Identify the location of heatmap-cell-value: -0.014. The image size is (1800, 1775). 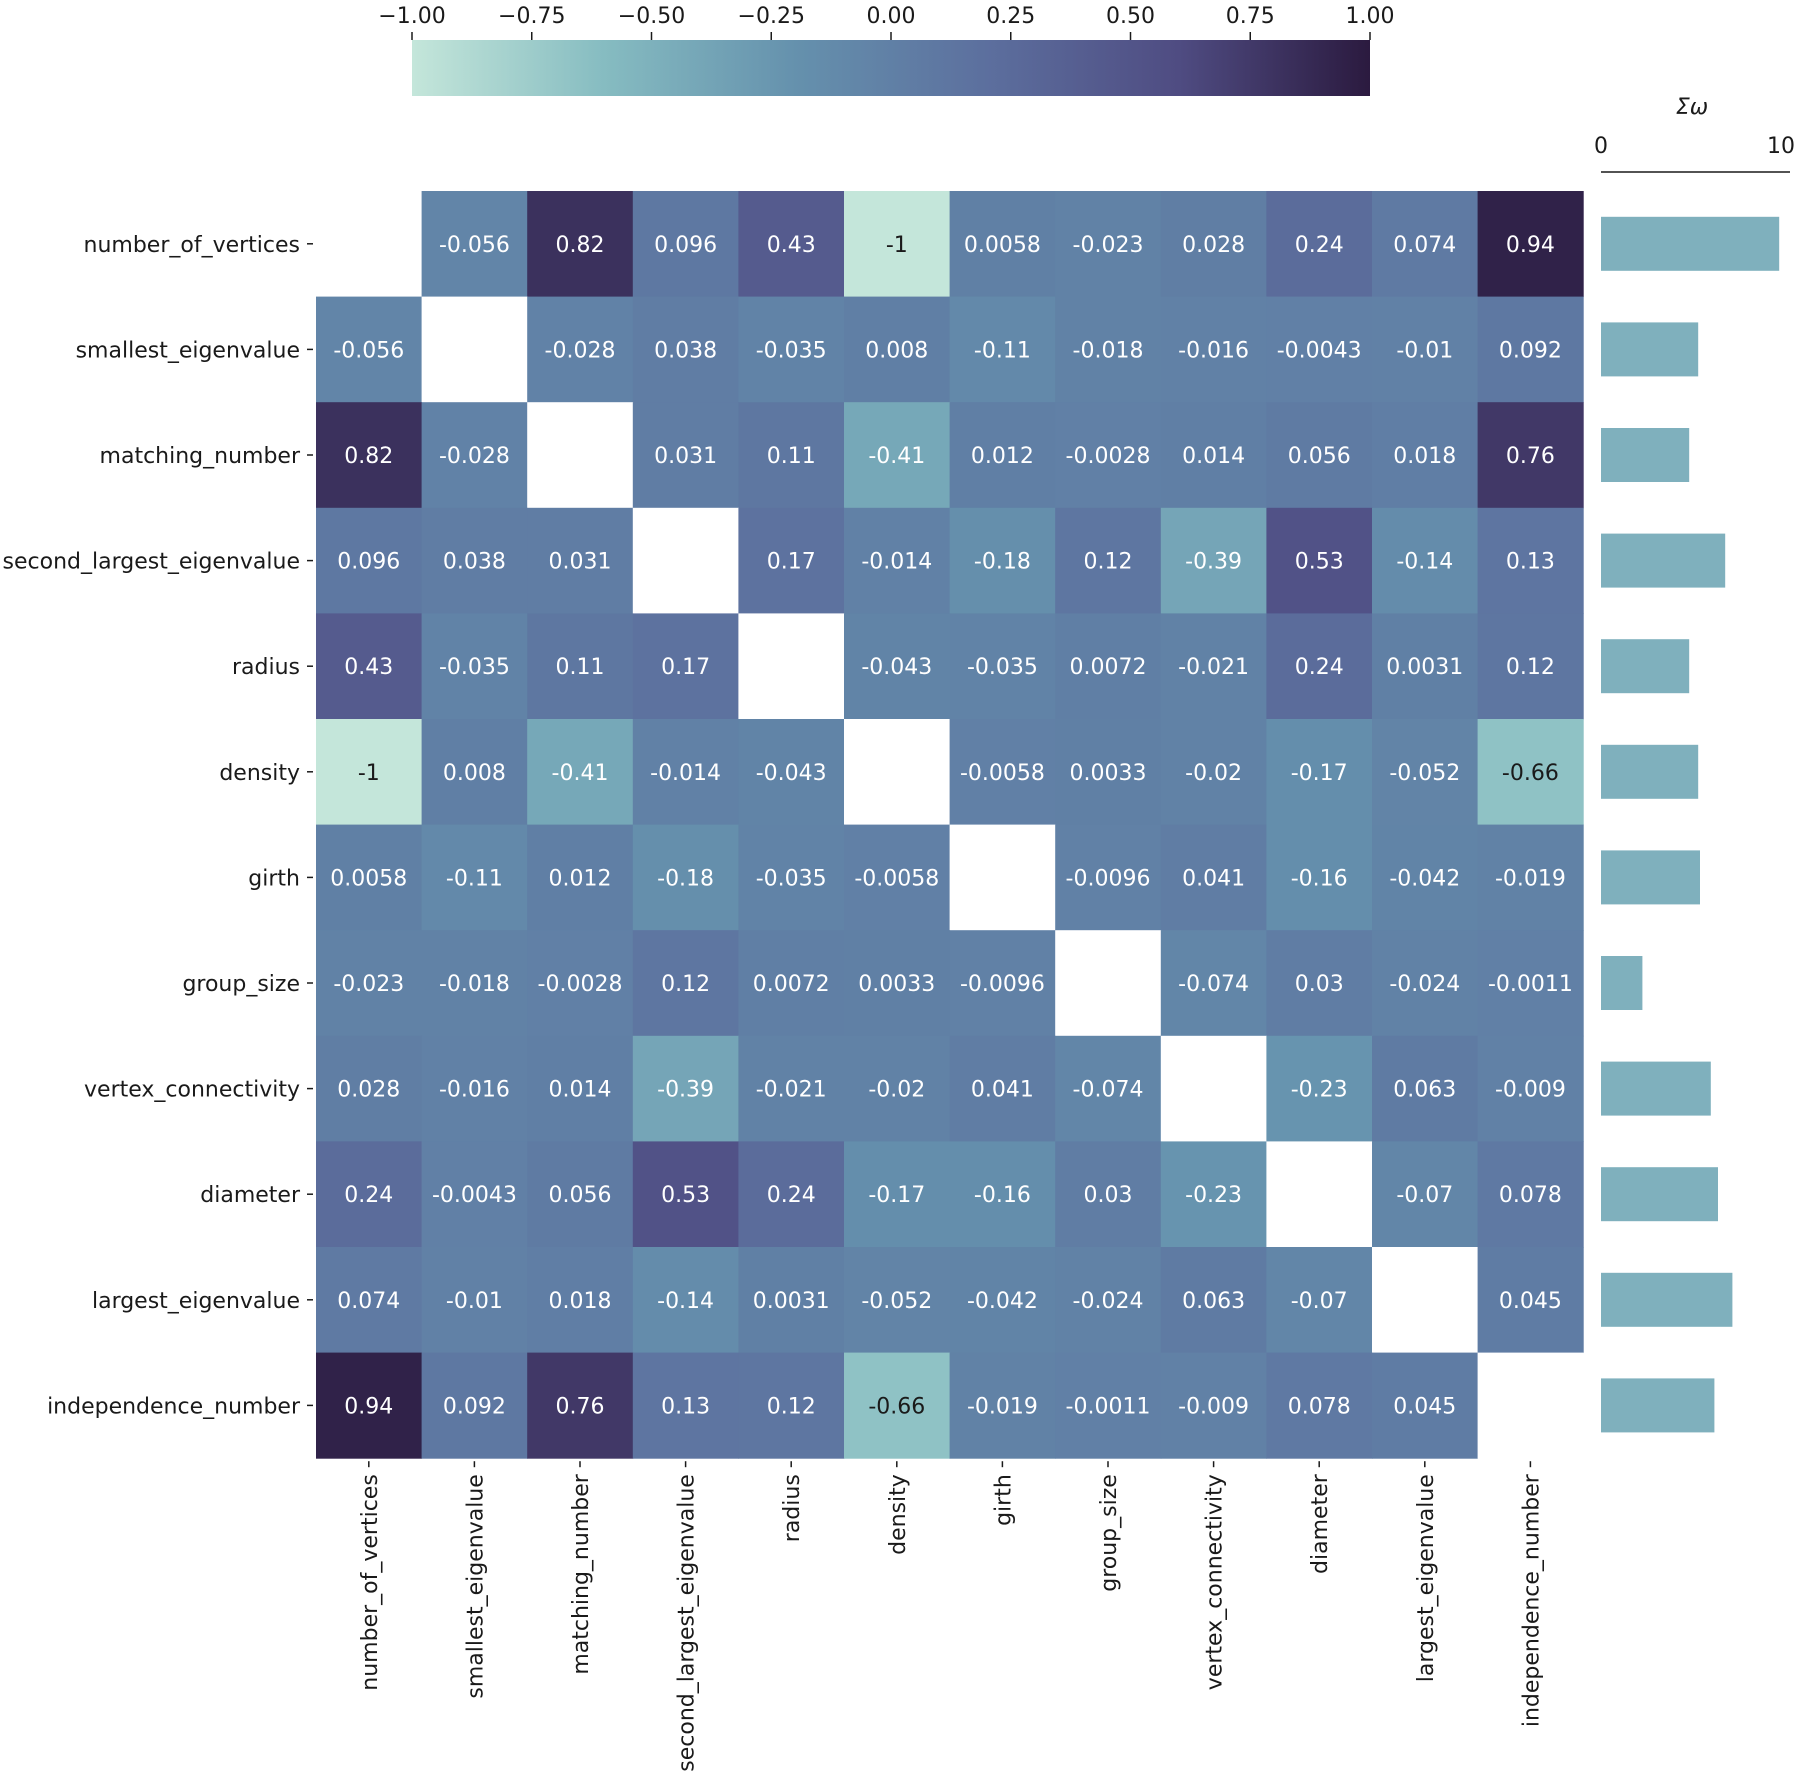
(896, 562).